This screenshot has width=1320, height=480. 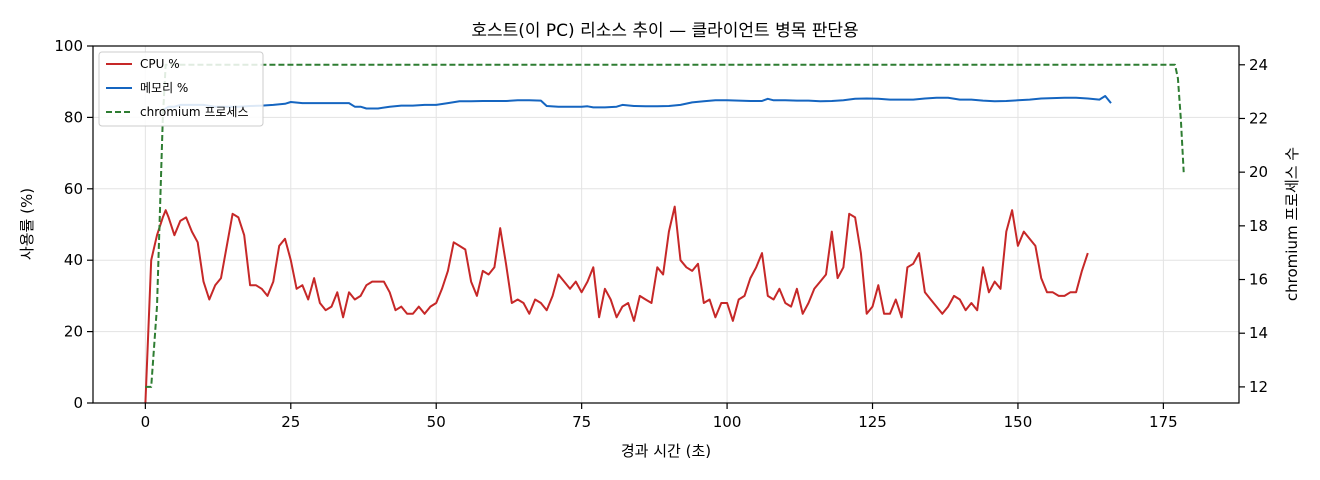 What do you see at coordinates (194, 112) in the screenshot?
I see `legend-label-chromium: chromium 프로세스` at bounding box center [194, 112].